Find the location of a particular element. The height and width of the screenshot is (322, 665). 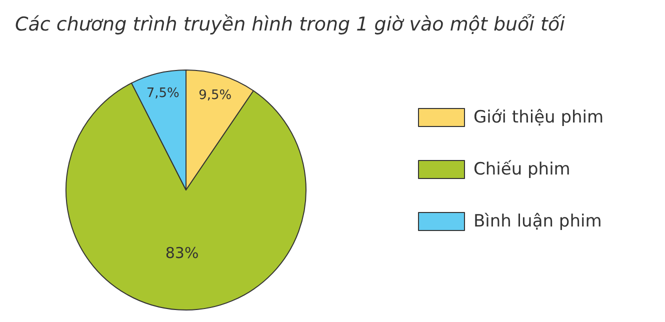

chart-title: Các chương trình truyền hình trong 1 giờ vào một buổi tối is located at coordinates (290, 25).